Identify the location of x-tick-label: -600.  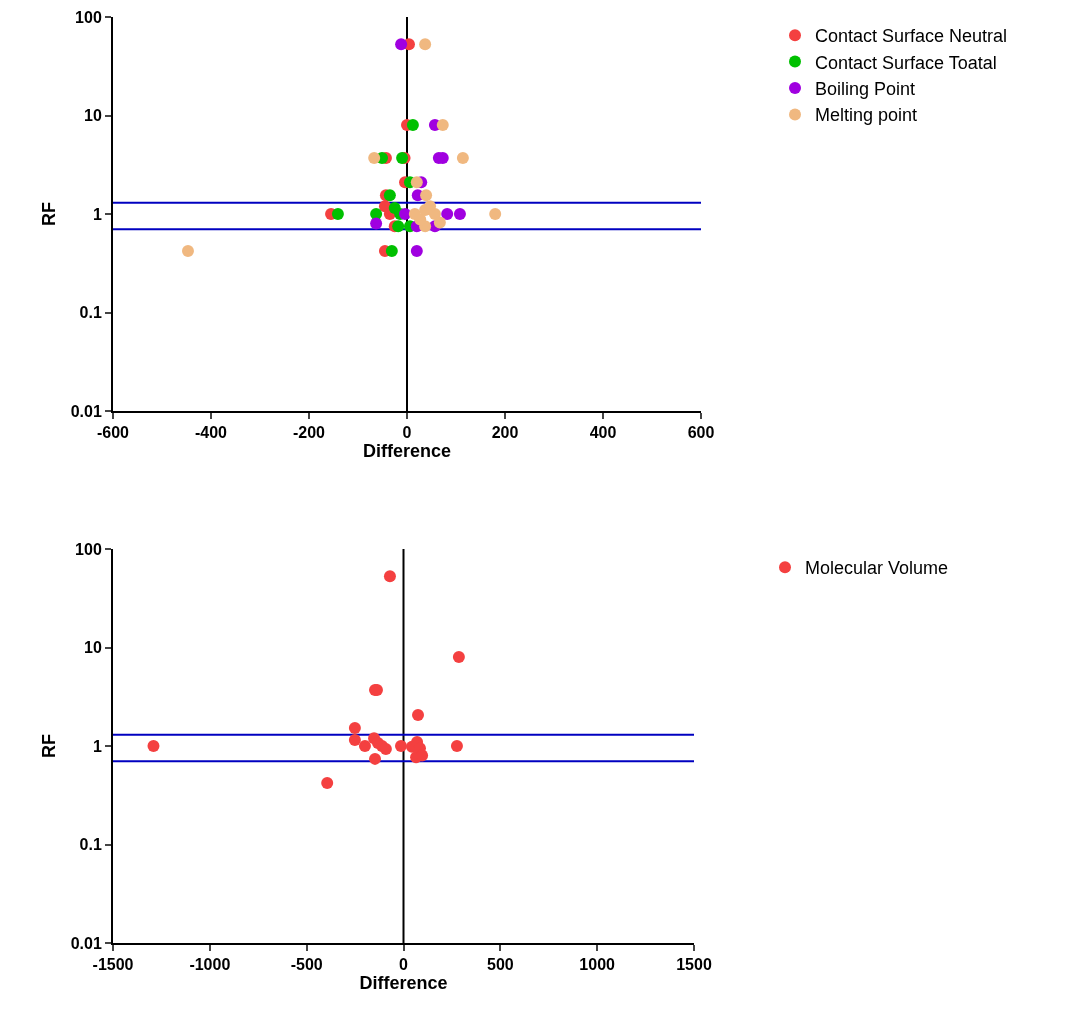
(113, 433).